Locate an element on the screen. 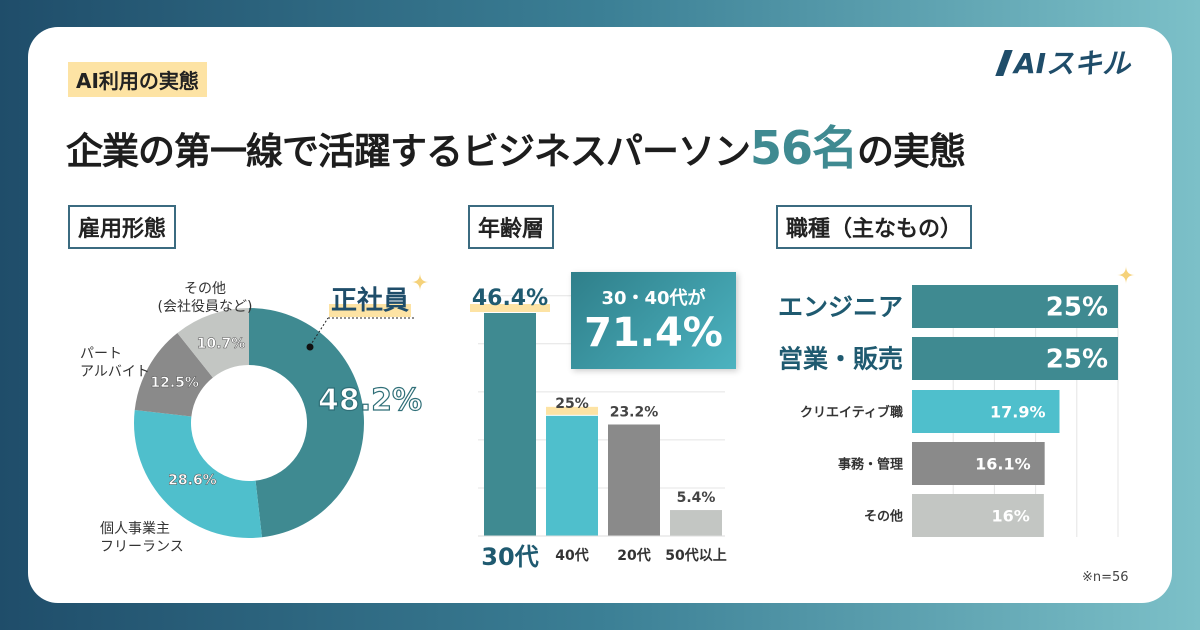 This screenshot has width=1200, height=630. donut-value-label: 12.5% is located at coordinates (174, 383).